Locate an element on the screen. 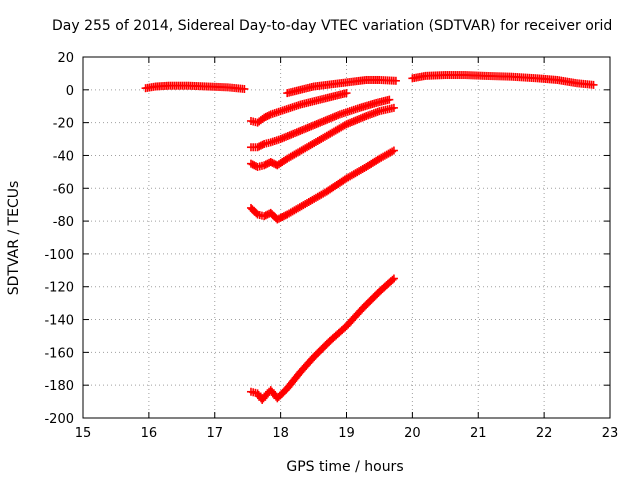  x-tick-label: 18 is located at coordinates (280, 433).